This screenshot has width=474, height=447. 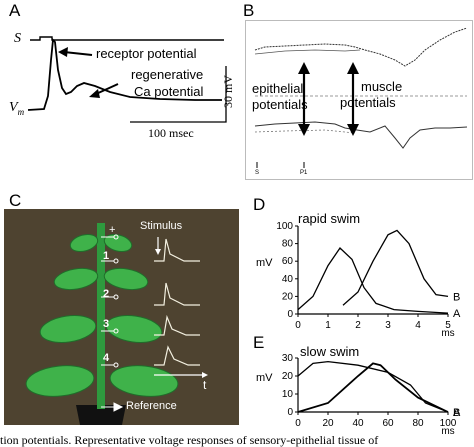 What do you see at coordinates (17, 108) in the screenshot?
I see `membrane-voltage-label: Vm` at bounding box center [17, 108].